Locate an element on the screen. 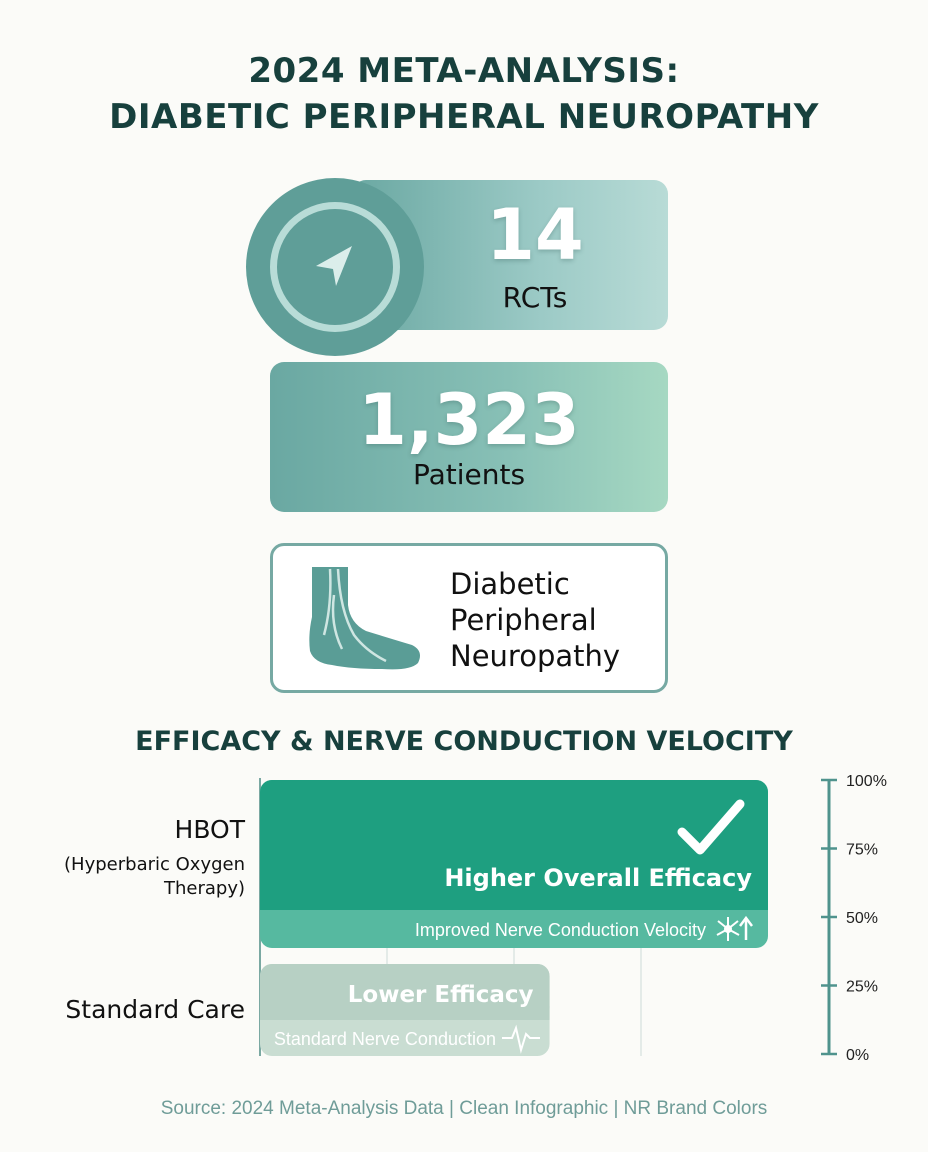 The width and height of the screenshot is (928, 1152). efficacy-label: Lower Efficacy is located at coordinates (441, 995).